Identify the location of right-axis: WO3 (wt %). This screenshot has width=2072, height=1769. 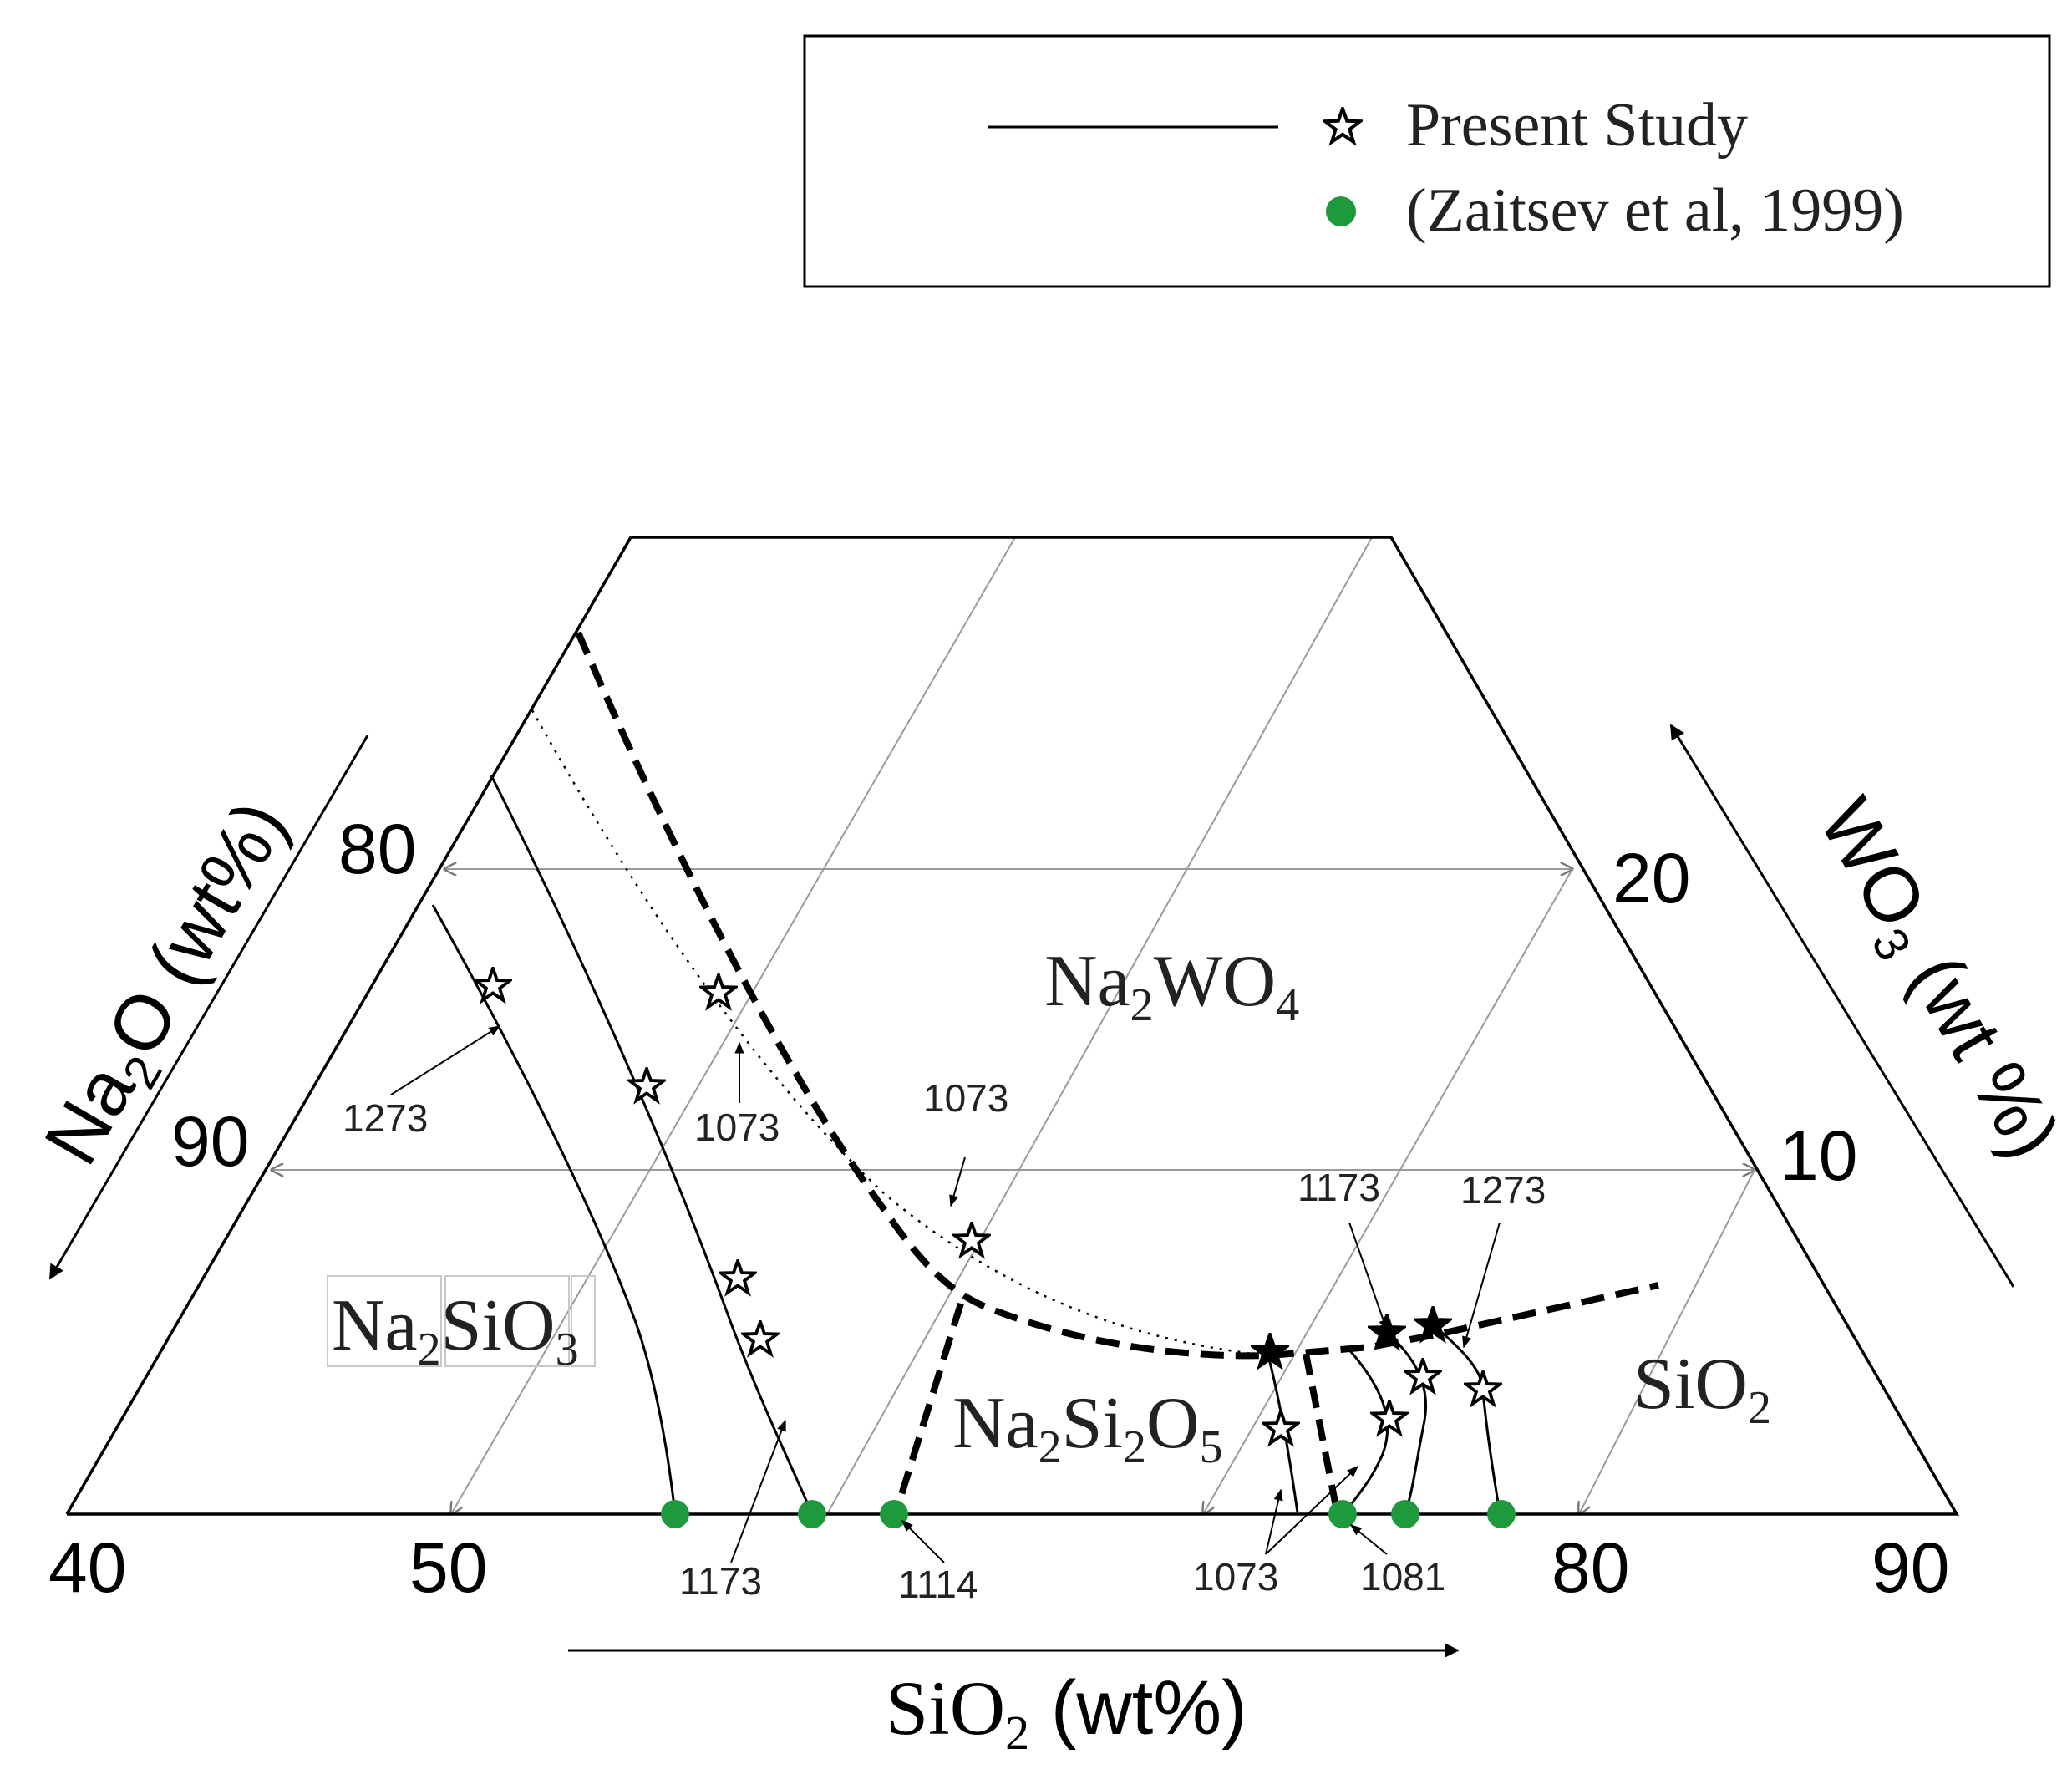
(1871, 1006).